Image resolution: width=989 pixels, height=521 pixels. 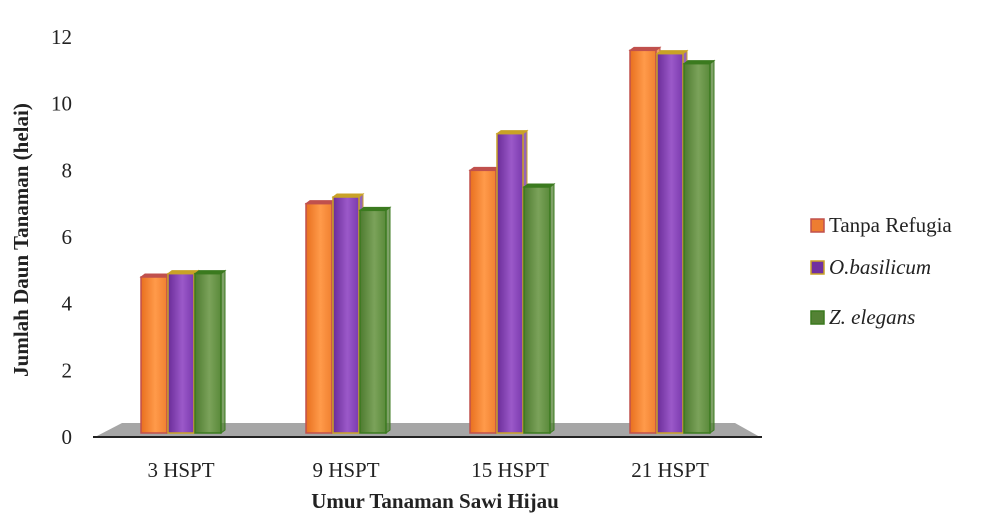 I want to click on x-tick-label: 21 HSPT, so click(x=670, y=470).